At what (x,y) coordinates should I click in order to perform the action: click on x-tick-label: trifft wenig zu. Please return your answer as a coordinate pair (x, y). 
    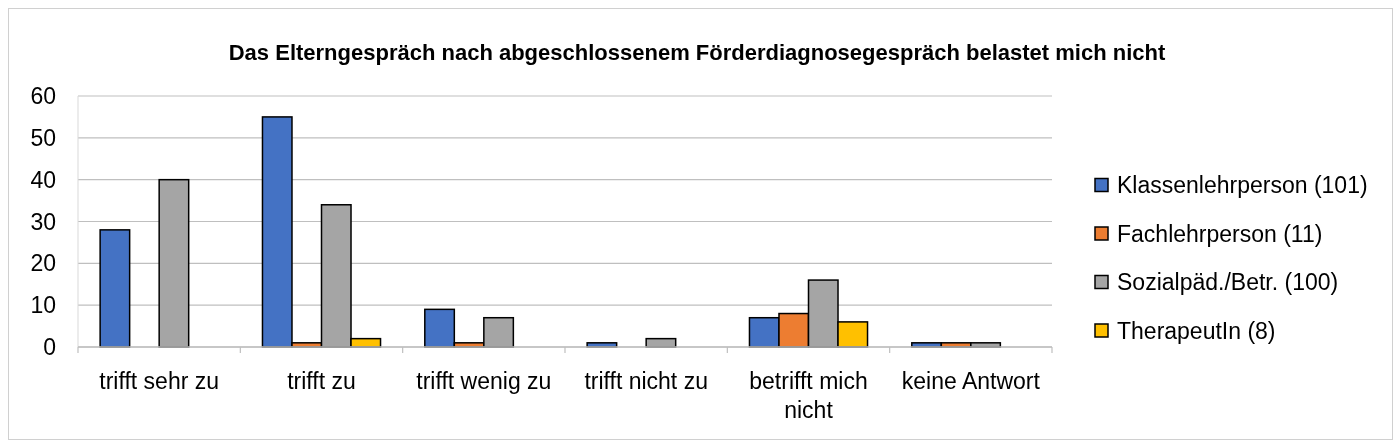
    Looking at the image, I should click on (484, 381).